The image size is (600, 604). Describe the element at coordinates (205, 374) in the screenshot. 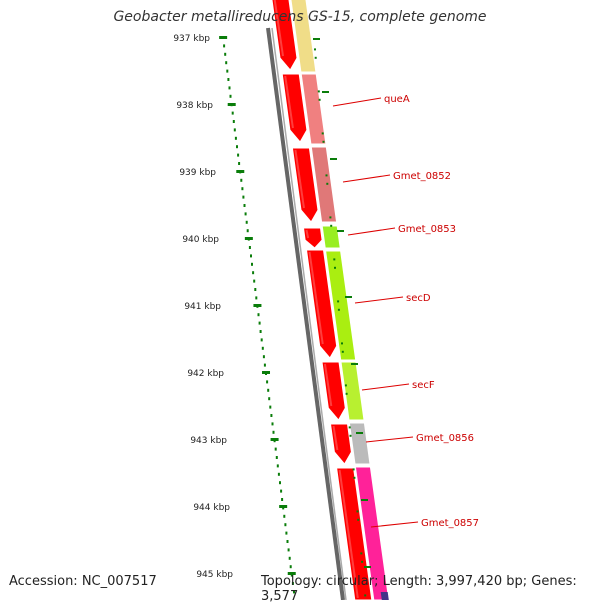

I see `tick-label: 942 kbp` at that location.